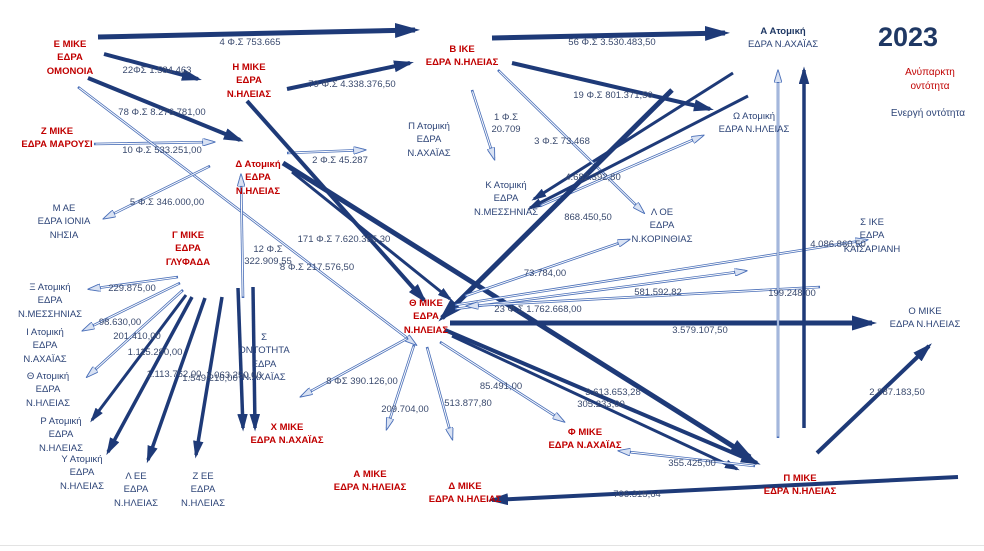 The image size is (984, 551). I want to click on edge-value-label: 4.086.860,50, so click(838, 244).